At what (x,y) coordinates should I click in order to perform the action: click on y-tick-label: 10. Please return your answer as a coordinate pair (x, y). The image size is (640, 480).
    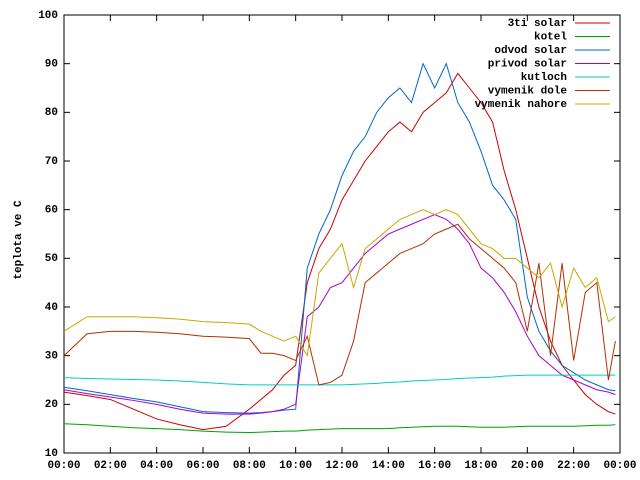
    Looking at the image, I should click on (51, 454).